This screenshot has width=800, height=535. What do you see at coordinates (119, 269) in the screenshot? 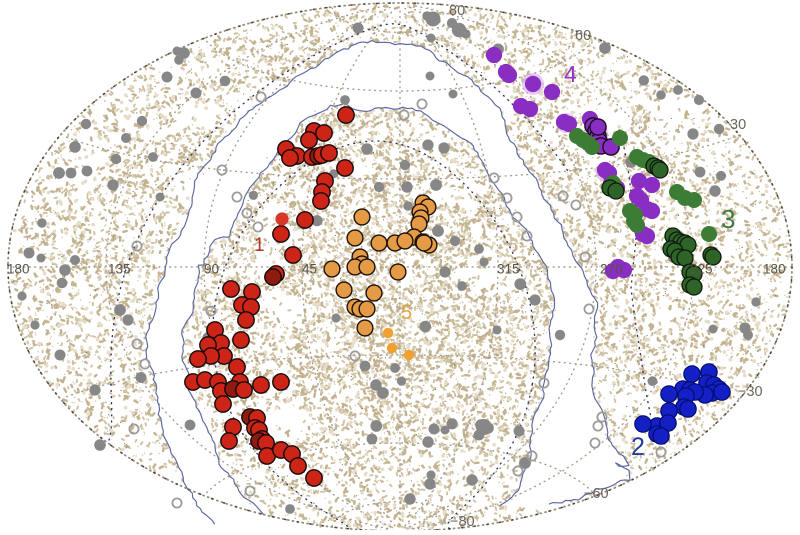
I see `svg-text: 135` at bounding box center [119, 269].